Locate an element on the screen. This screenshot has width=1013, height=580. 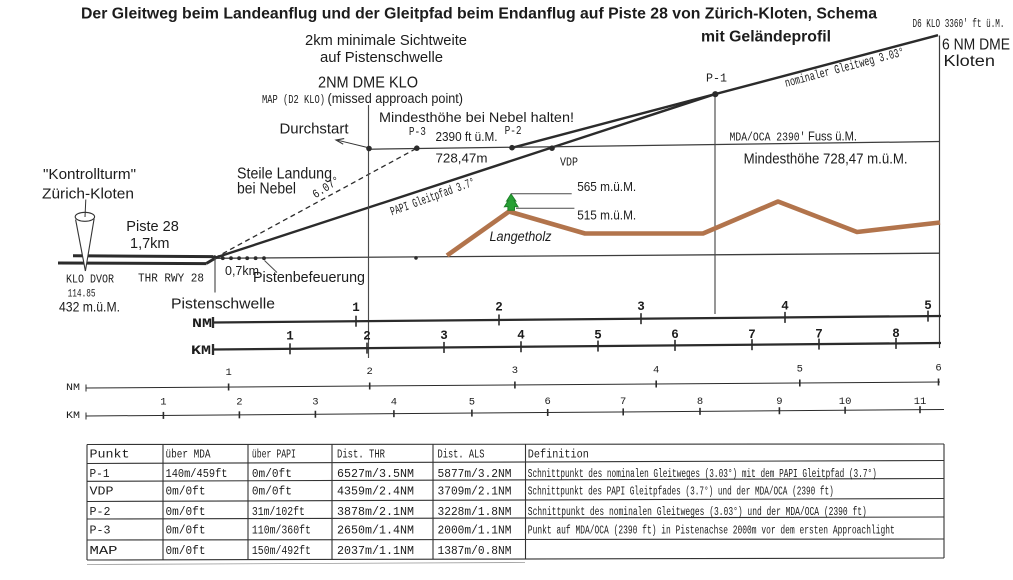
svg-text: Dist. THR is located at coordinates (361, 455).